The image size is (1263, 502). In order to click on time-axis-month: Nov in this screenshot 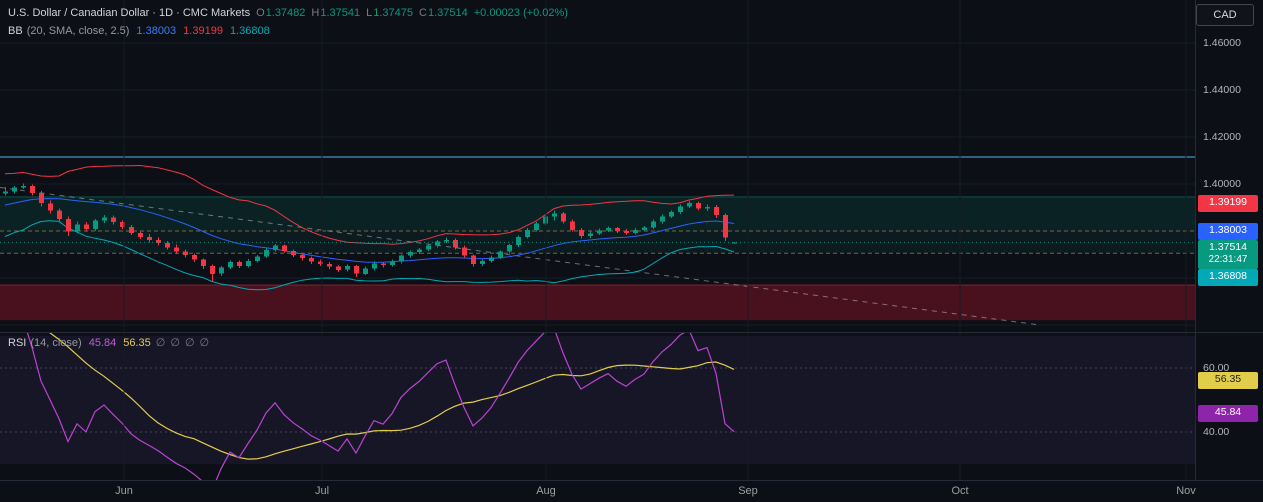, I will do `click(1186, 491)`.